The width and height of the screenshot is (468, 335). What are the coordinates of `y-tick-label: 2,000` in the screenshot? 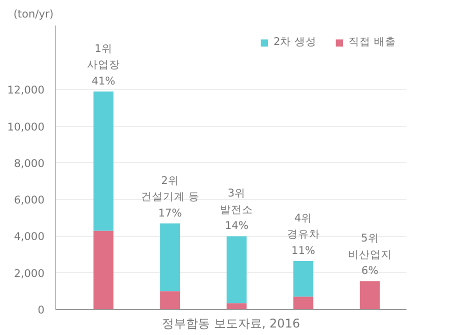 It's located at (29, 273).